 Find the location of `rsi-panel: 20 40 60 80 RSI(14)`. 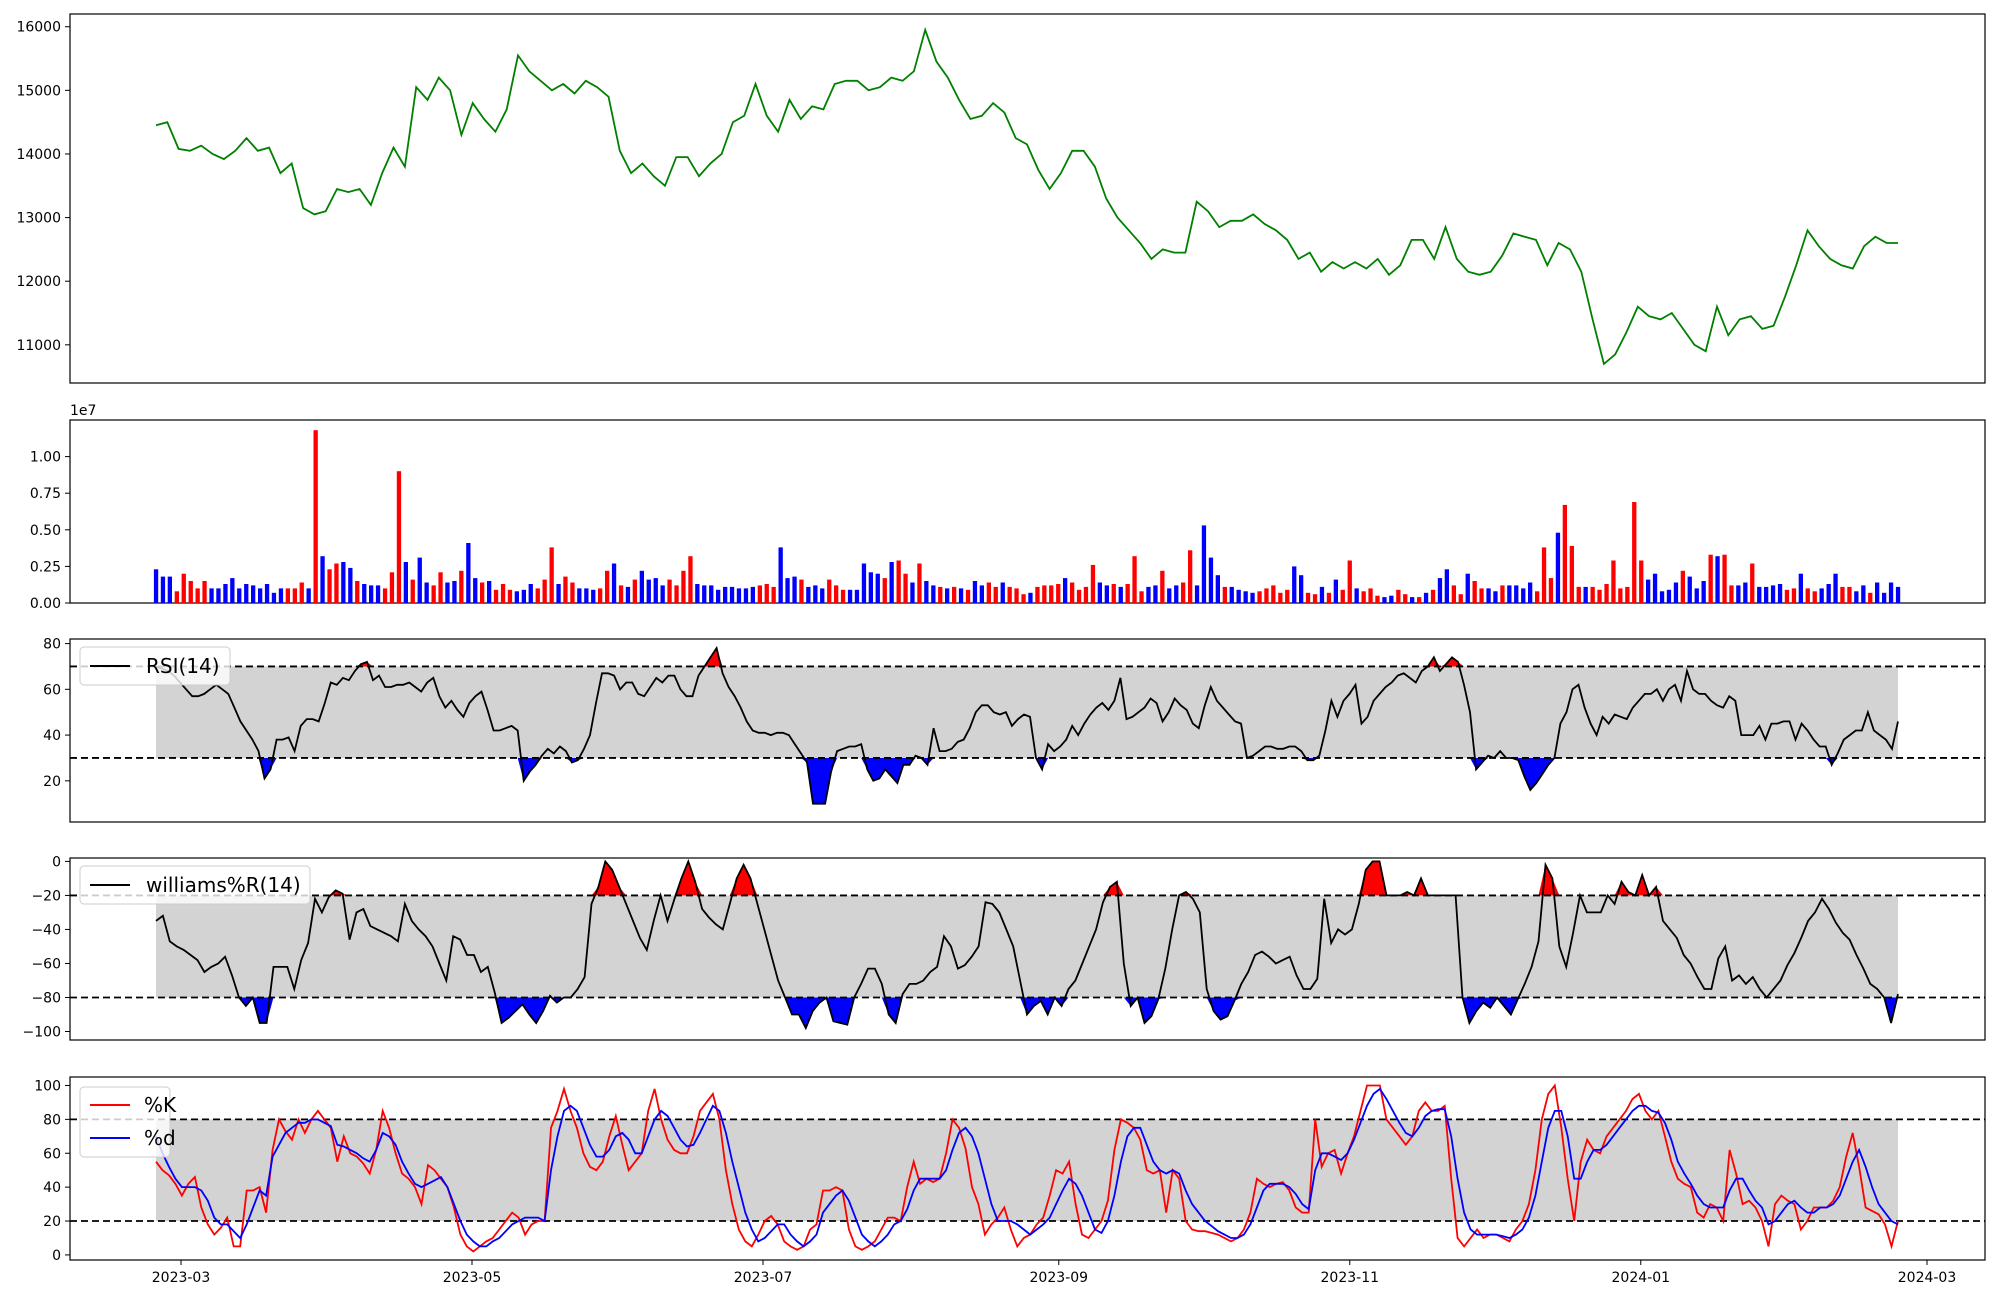

rsi-panel: 20 40 60 80 RSI(14) is located at coordinates (1014, 730).